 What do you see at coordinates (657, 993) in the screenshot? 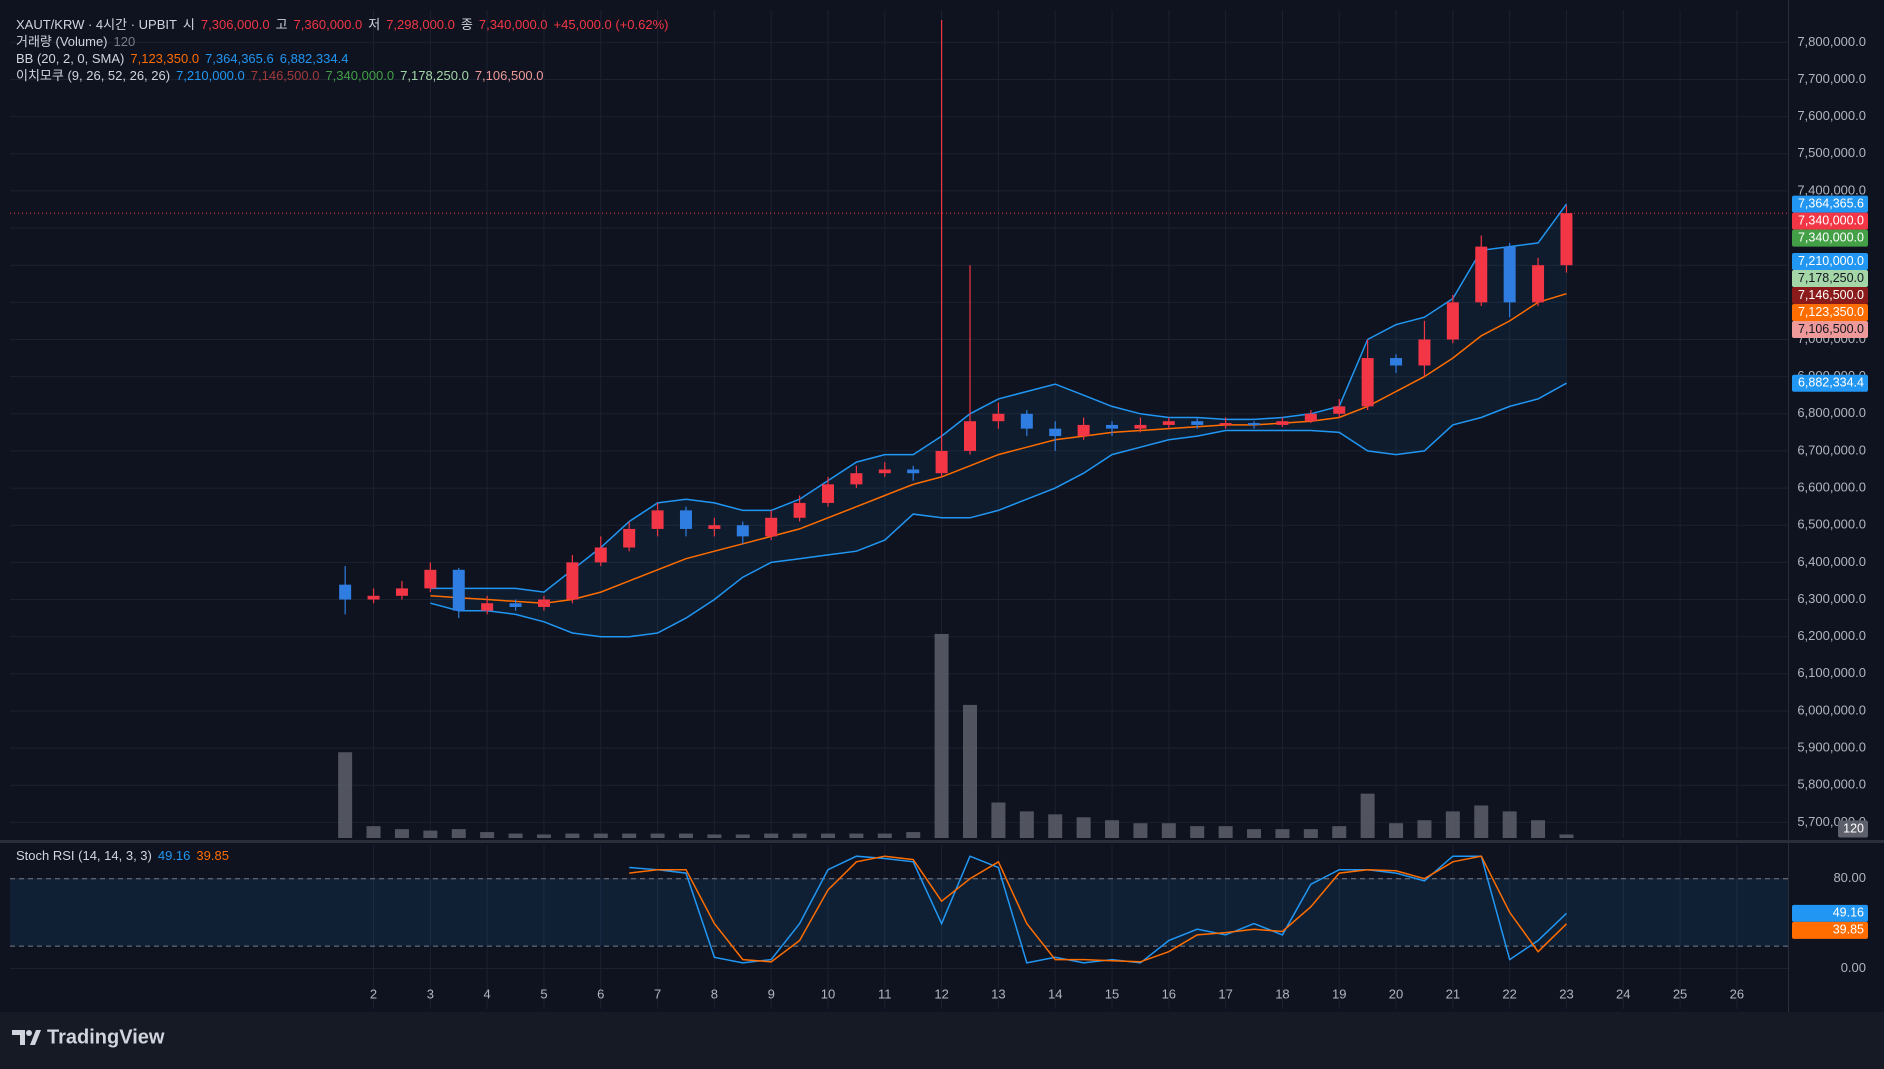
I see `x-tick-label: 7` at bounding box center [657, 993].